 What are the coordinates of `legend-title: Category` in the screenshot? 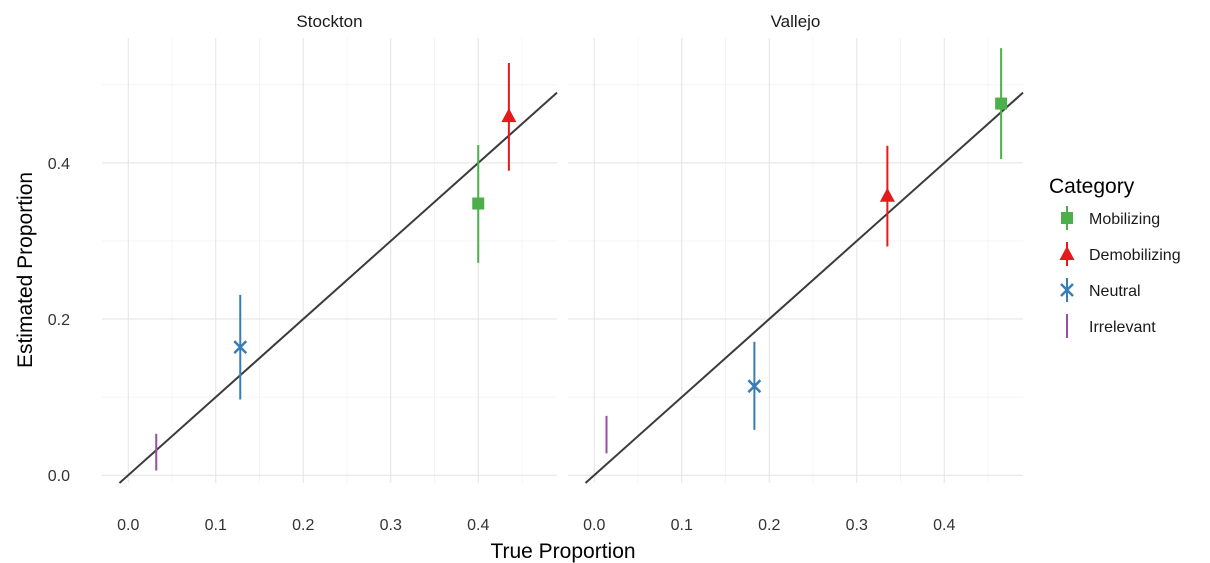 It's located at (1092, 186).